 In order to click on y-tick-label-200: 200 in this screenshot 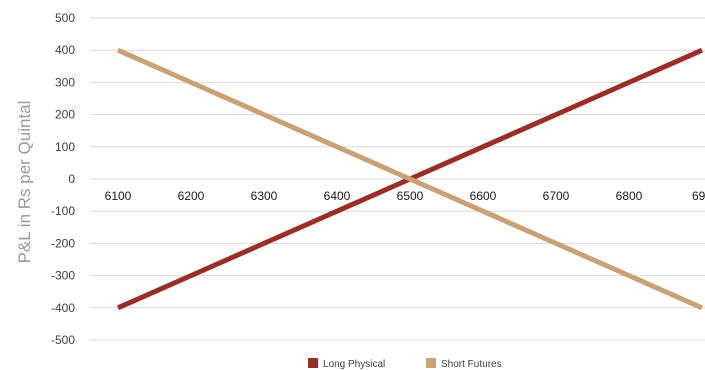, I will do `click(65, 115)`.